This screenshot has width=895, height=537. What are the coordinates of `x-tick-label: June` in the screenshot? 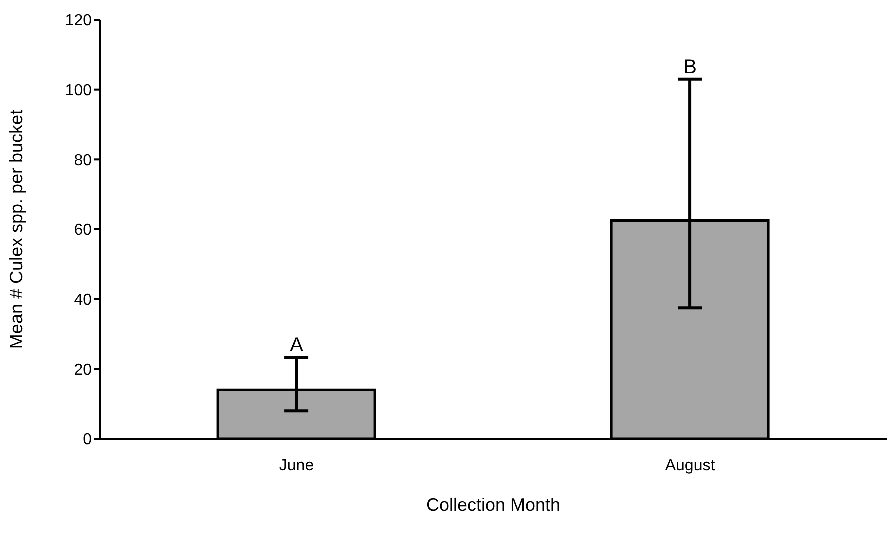 It's located at (296, 465).